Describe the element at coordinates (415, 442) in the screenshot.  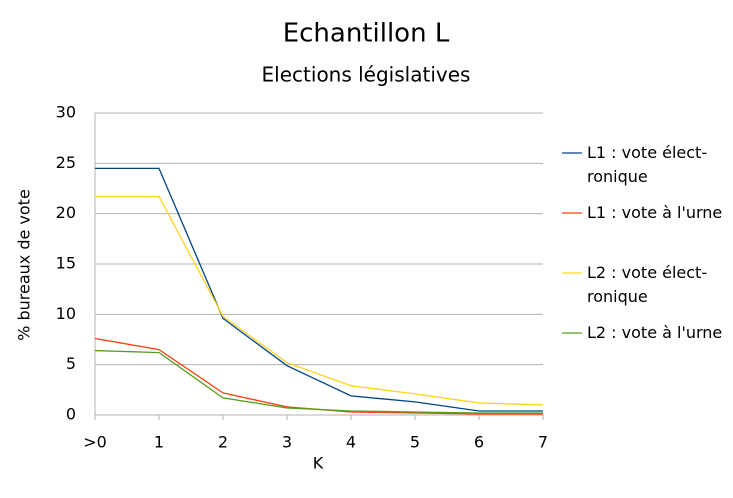
I see `x-tick-label: 5` at that location.